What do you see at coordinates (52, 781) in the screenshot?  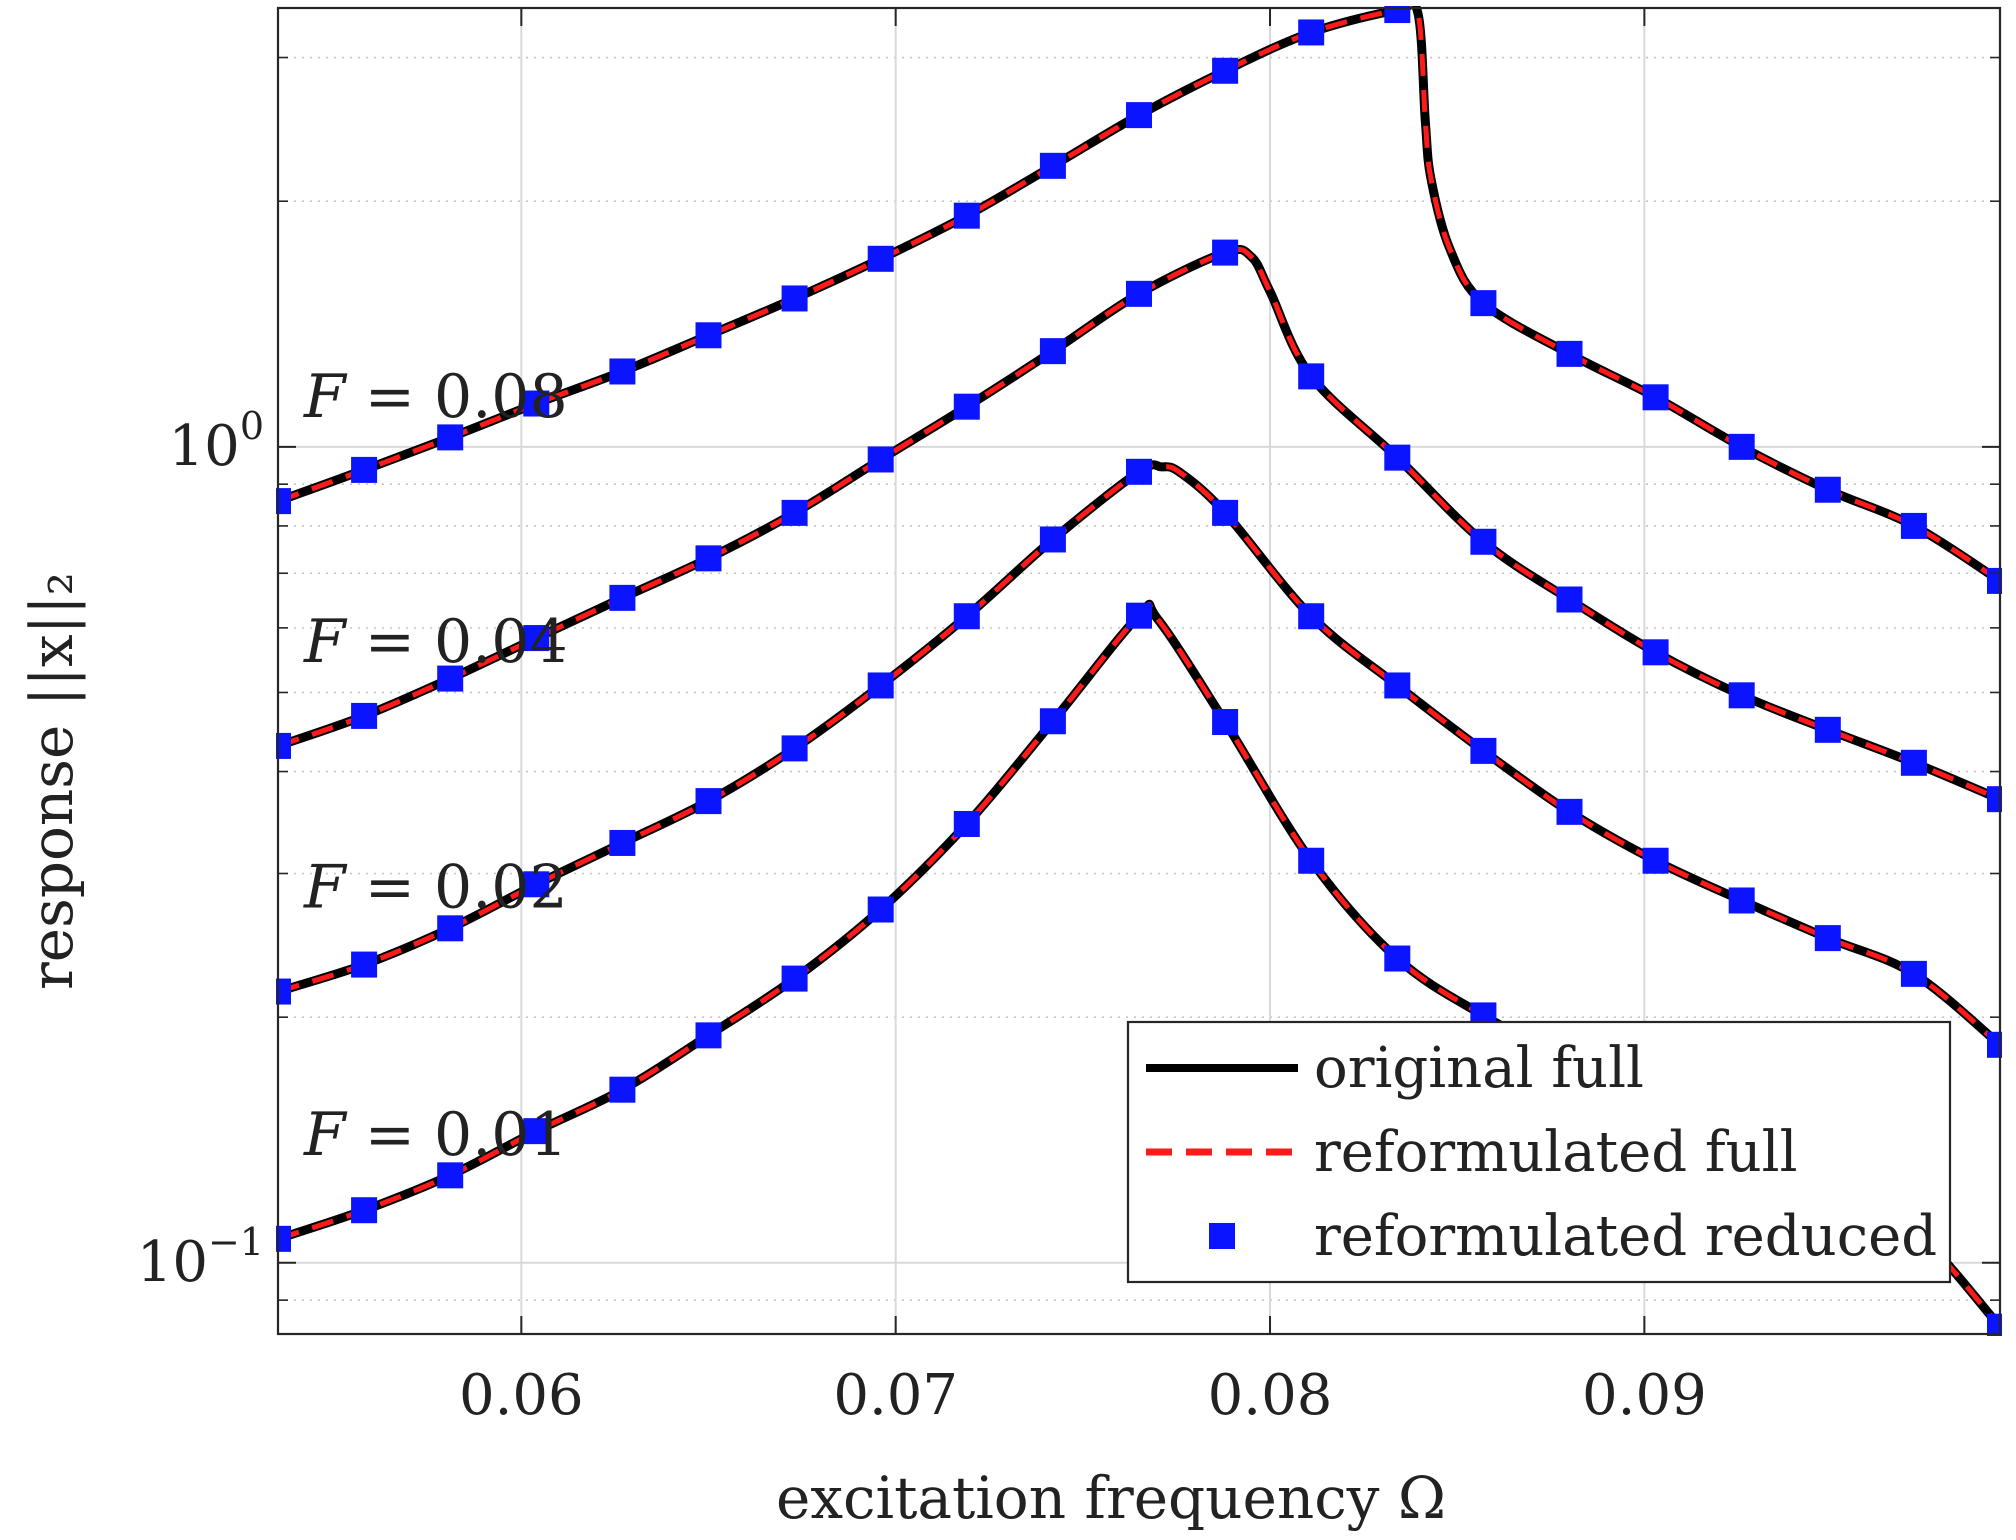 I see `y-axis-label: response ||x||₂` at bounding box center [52, 781].